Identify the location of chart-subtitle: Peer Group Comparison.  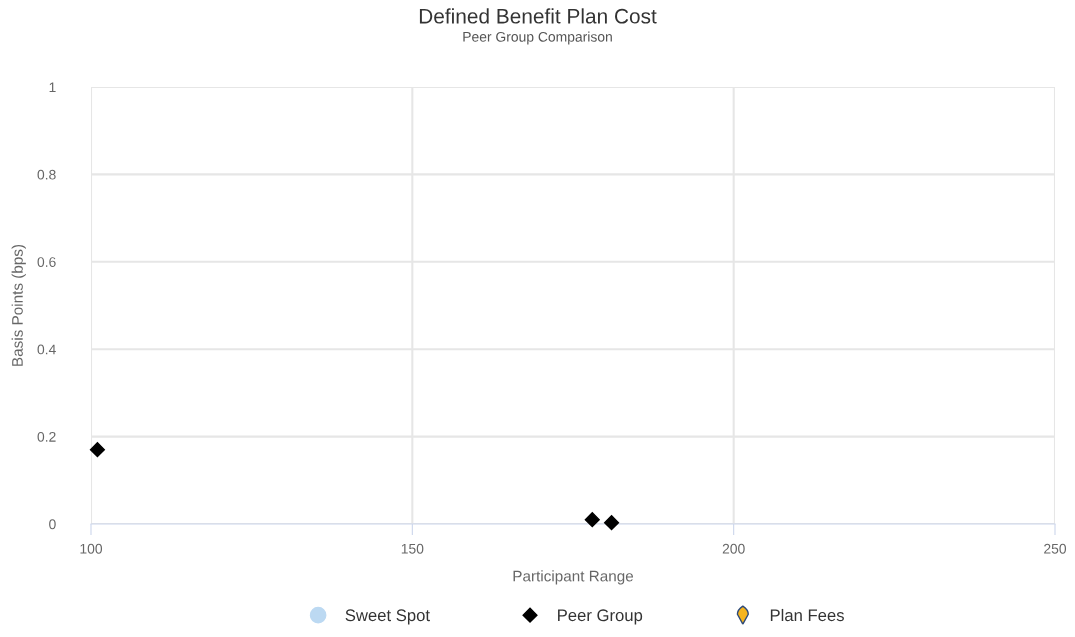
(537, 38).